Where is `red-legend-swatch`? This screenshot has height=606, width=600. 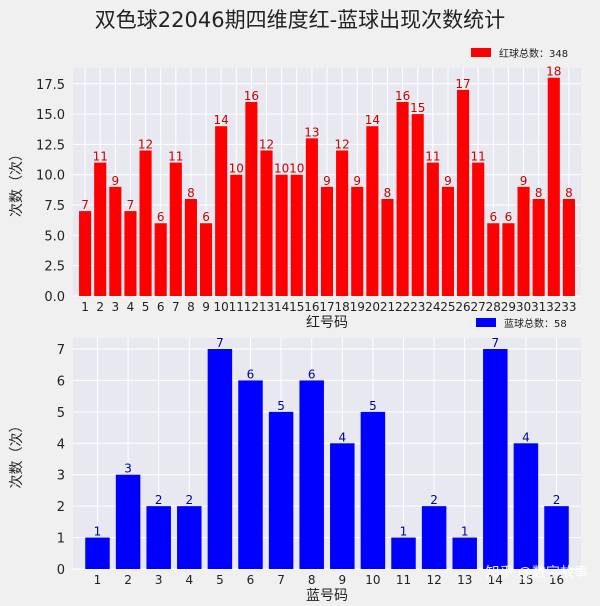 red-legend-swatch is located at coordinates (481, 52).